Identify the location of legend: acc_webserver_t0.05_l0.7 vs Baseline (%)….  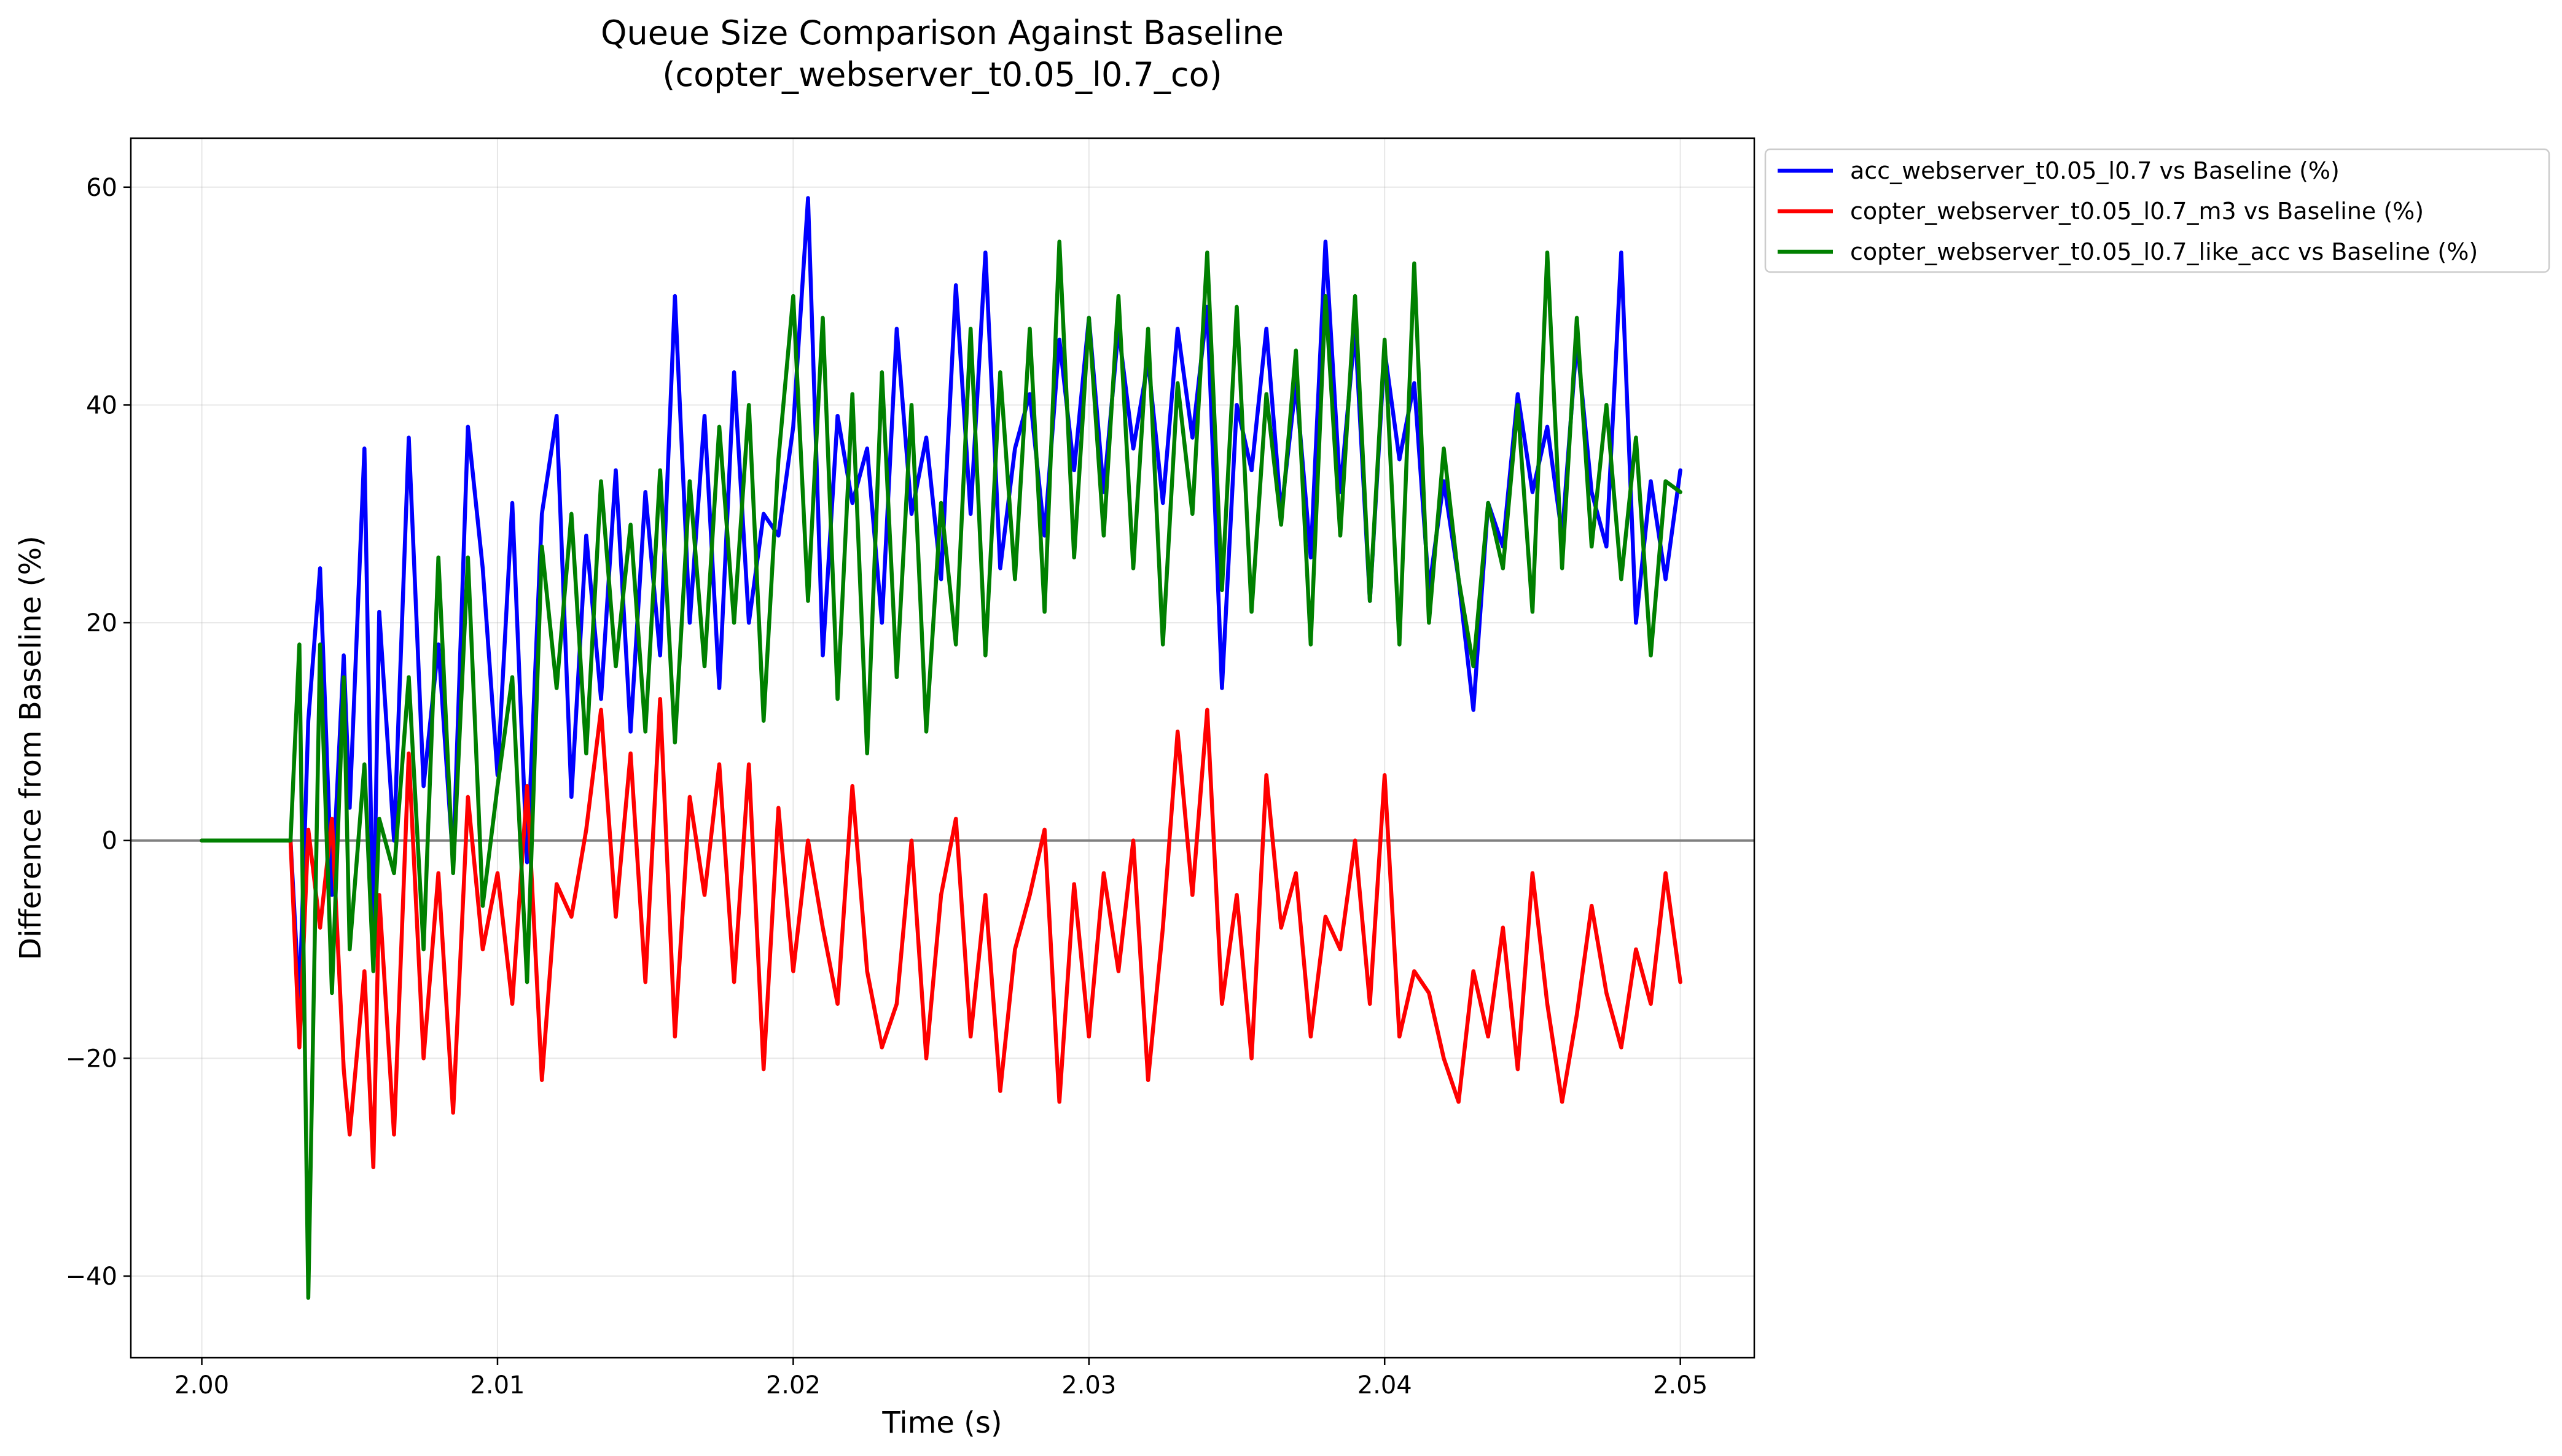
(2157, 210).